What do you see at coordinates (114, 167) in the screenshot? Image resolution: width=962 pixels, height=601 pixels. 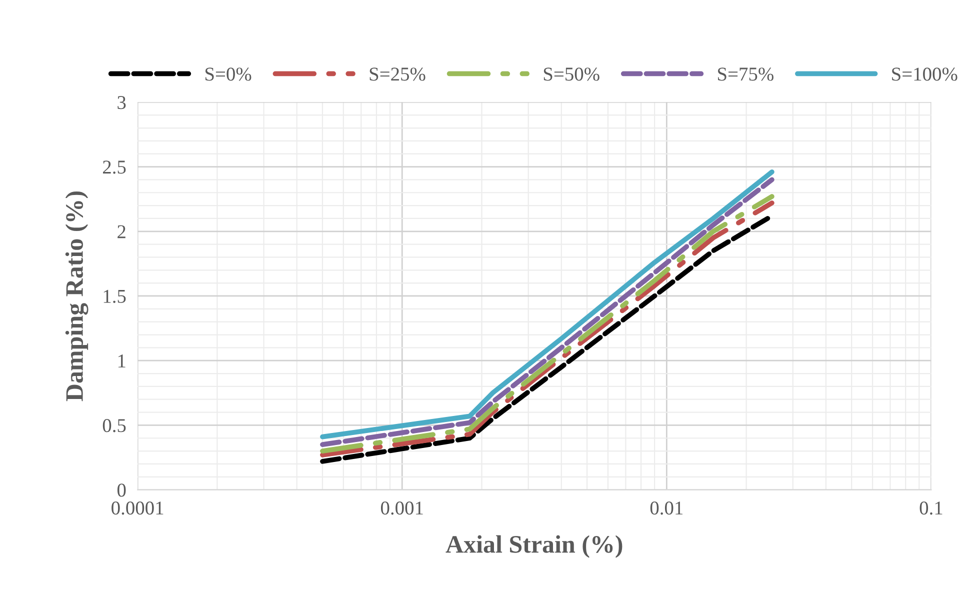 I see `y-tick-label: 2.5` at bounding box center [114, 167].